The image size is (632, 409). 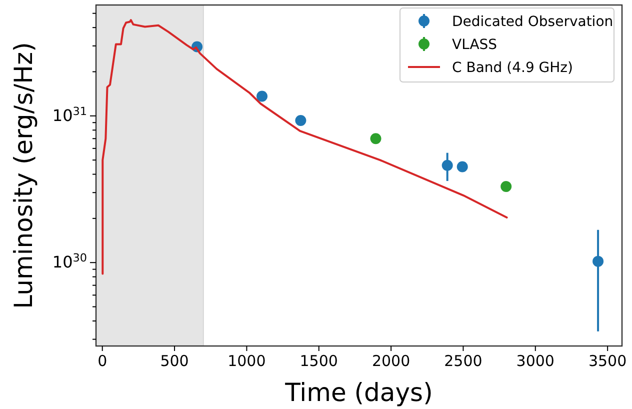 I want to click on y-axis-title: Luminosity (erg/s/Hz), so click(x=23, y=175).